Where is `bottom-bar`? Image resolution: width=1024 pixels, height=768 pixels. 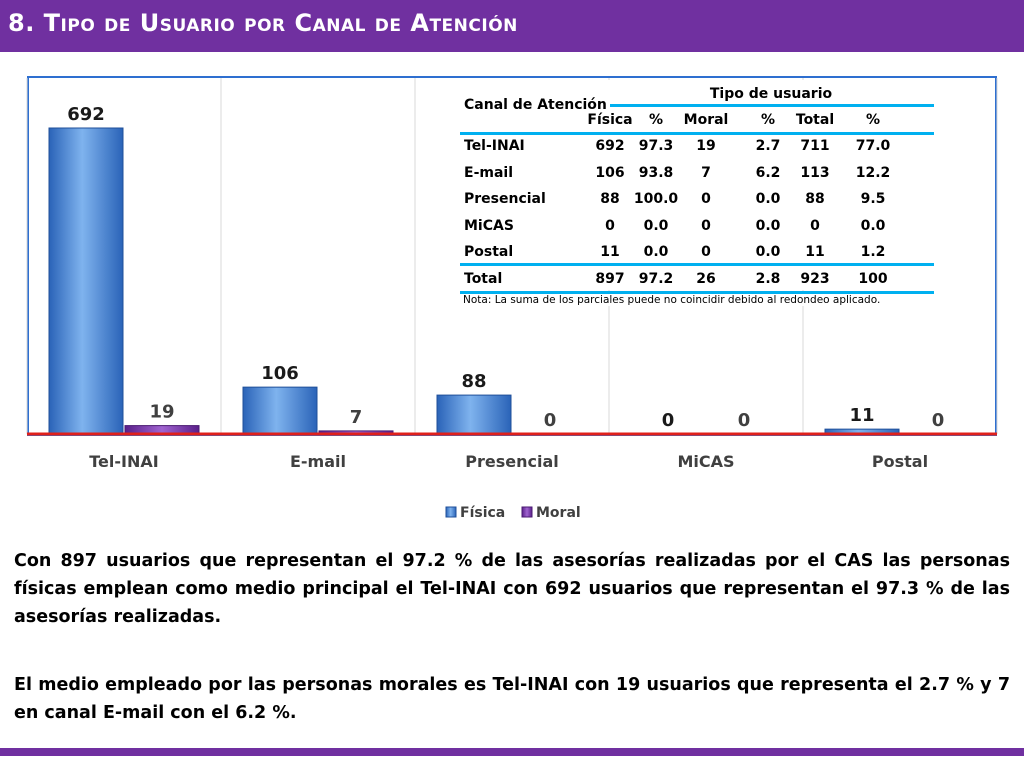 bottom-bar is located at coordinates (512, 752).